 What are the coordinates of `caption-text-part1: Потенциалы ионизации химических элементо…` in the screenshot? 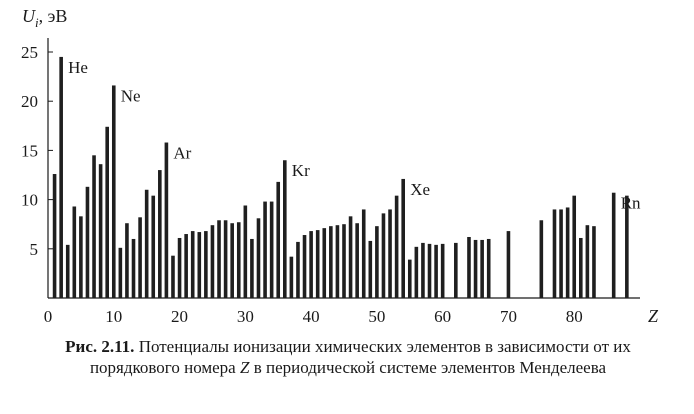 It's located at (360, 357).